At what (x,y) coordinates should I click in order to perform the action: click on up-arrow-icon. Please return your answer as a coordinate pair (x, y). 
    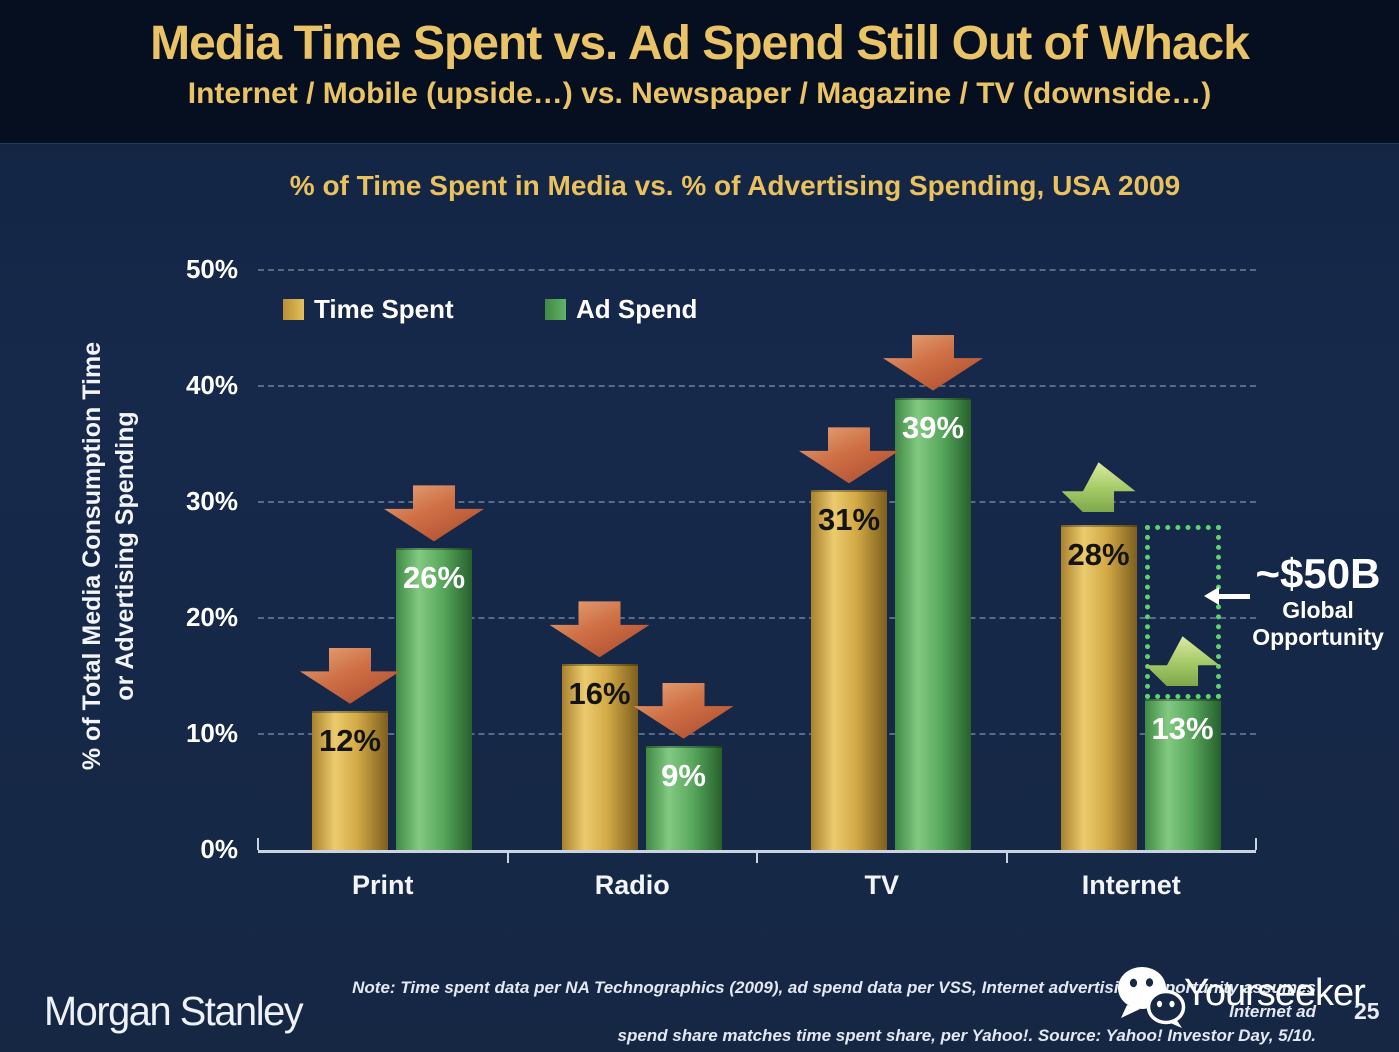
    Looking at the image, I should click on (1098, 487).